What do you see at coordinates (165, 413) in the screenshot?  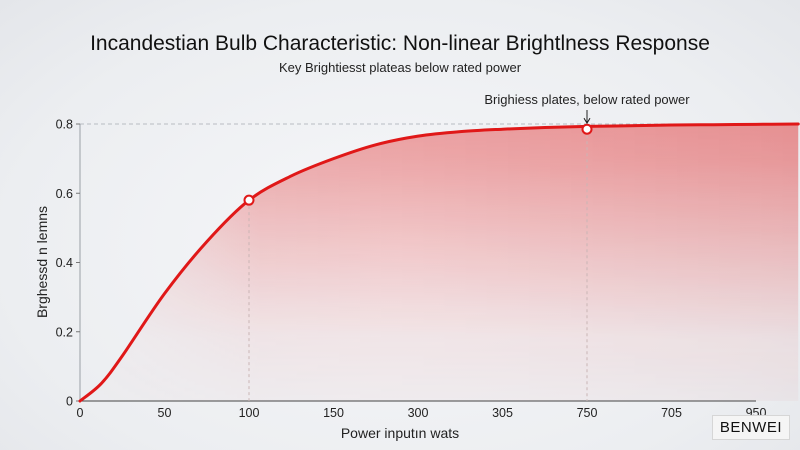 I see `x-tick-label: 50` at bounding box center [165, 413].